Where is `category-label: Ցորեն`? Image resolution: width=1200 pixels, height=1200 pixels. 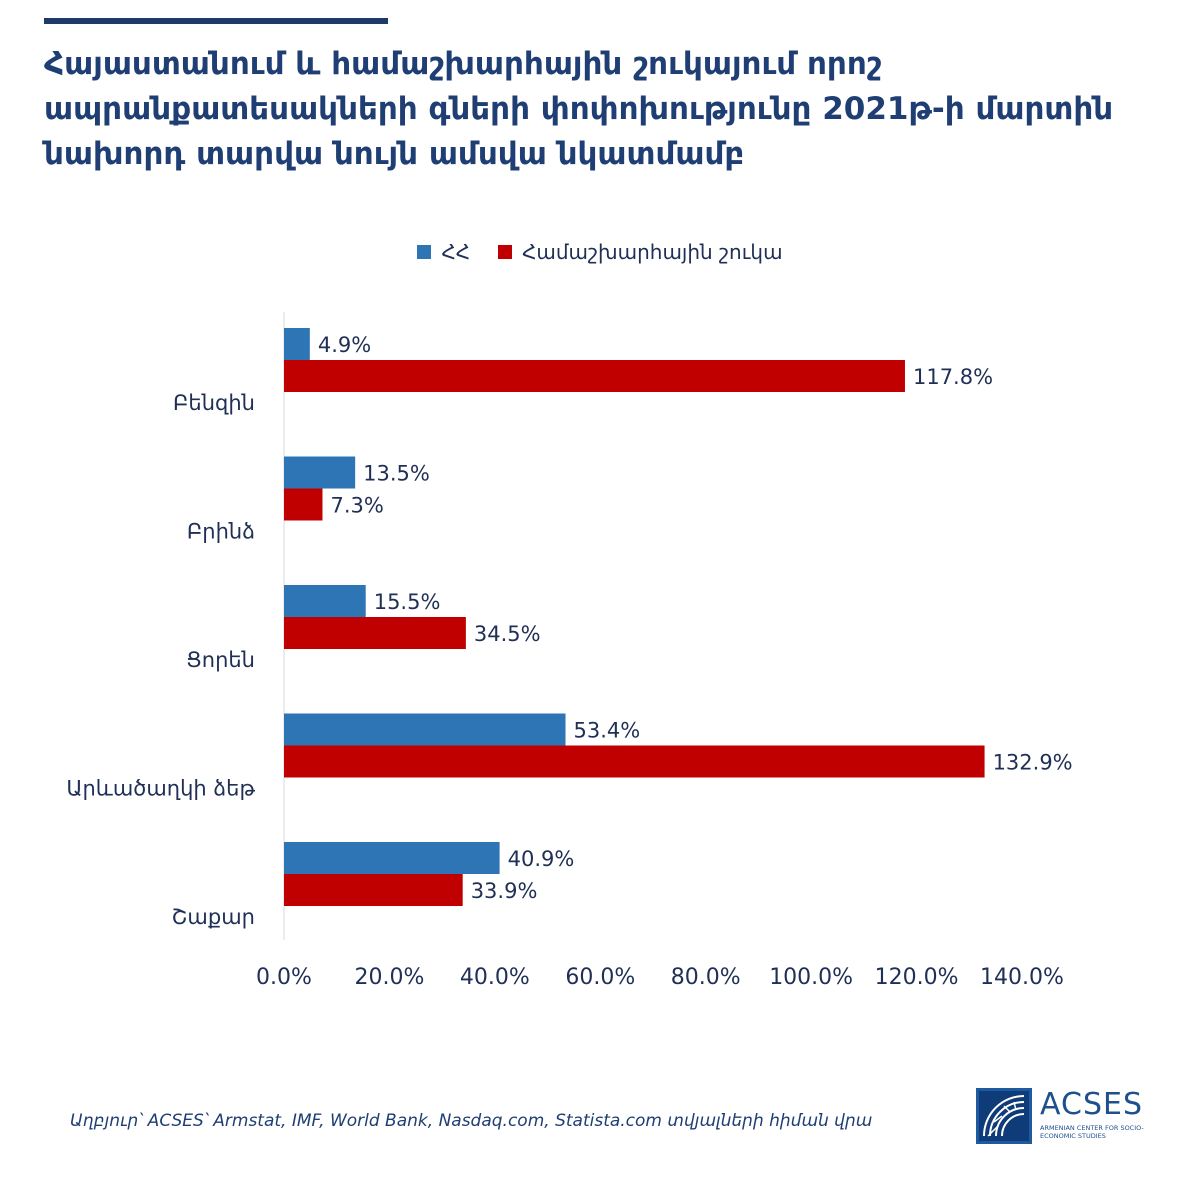 category-label: Ցորեն is located at coordinates (220, 660).